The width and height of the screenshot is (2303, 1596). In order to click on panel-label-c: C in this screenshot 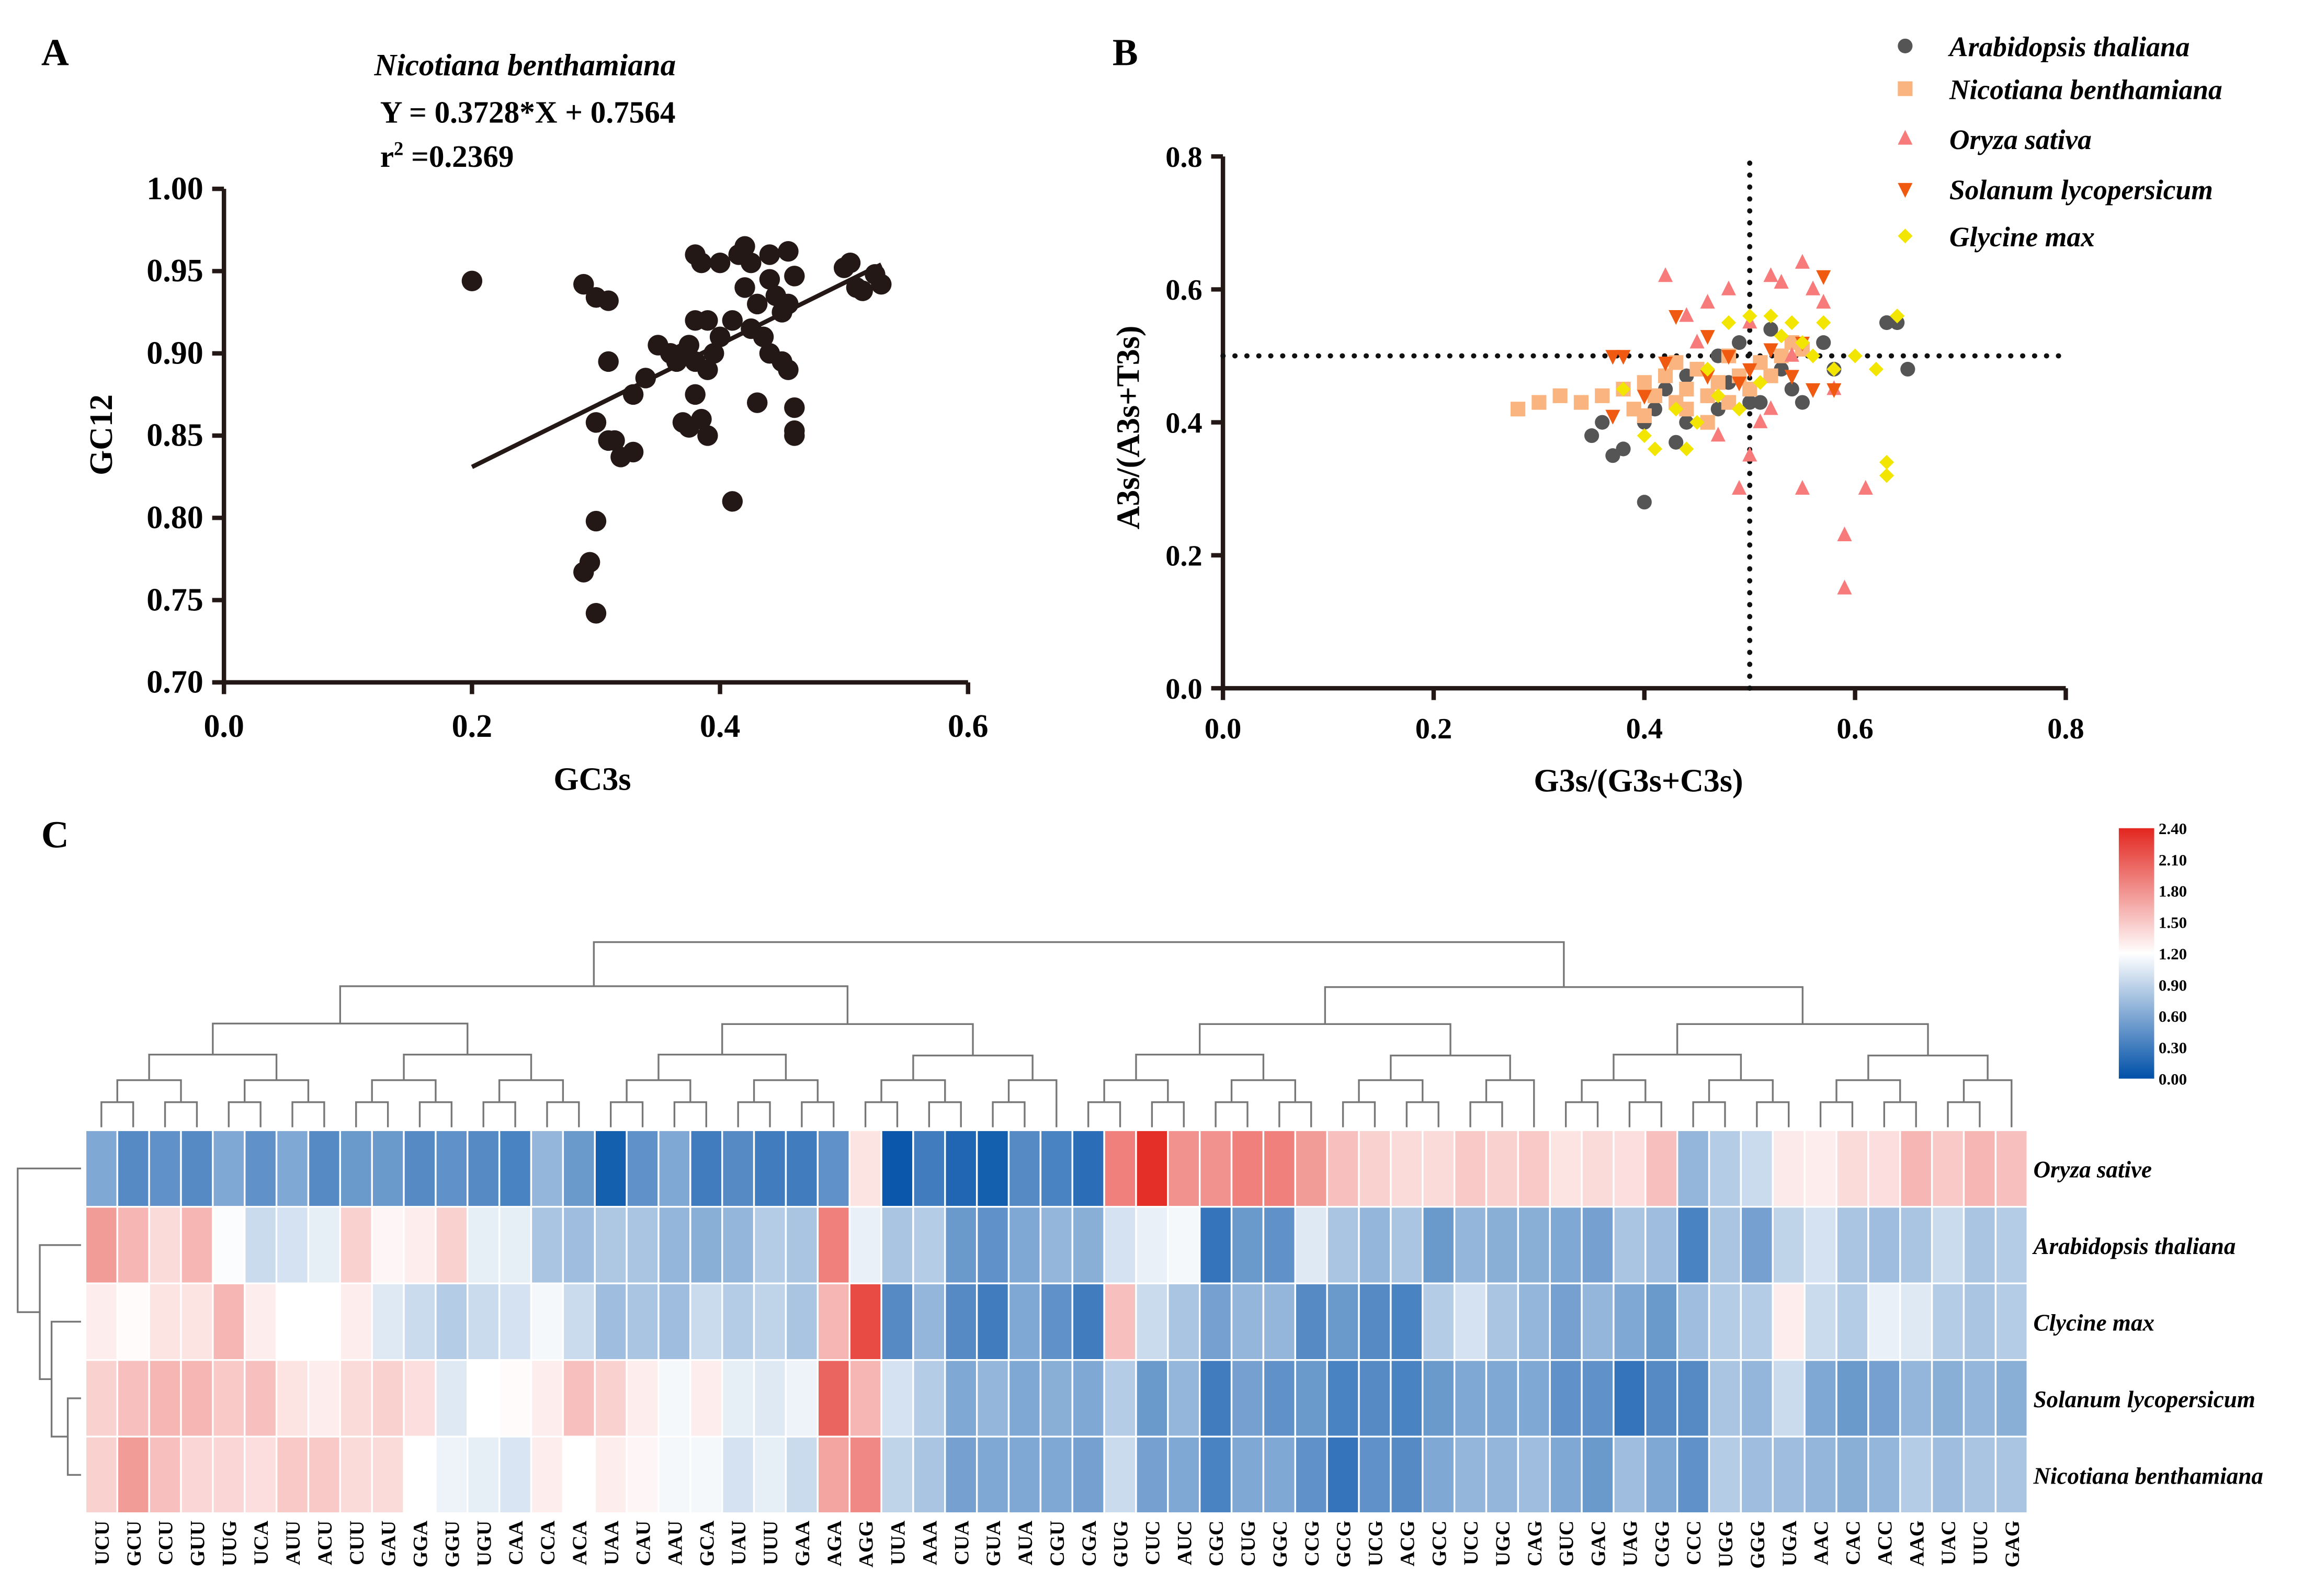, I will do `click(55, 834)`.